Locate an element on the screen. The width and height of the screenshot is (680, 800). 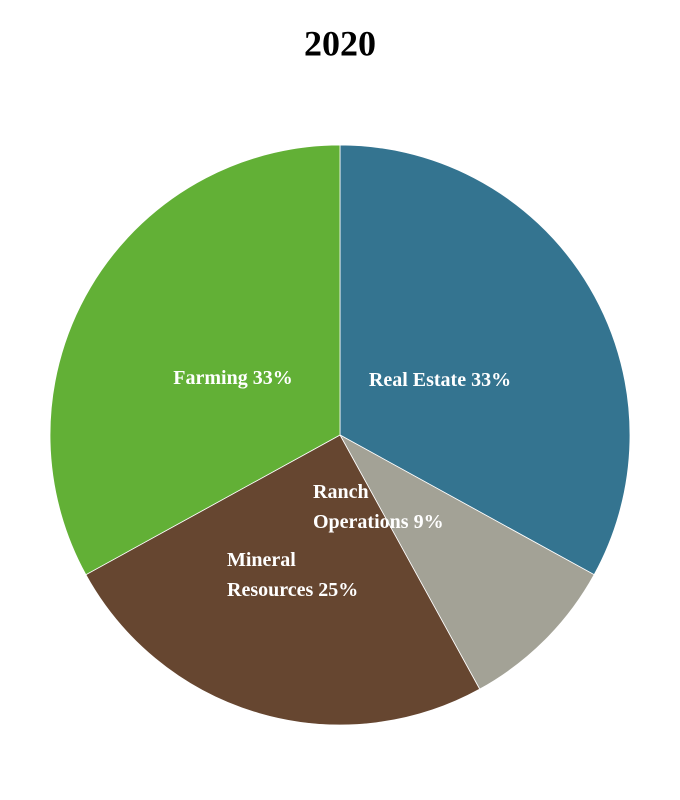
chart-title: 2020 is located at coordinates (340, 43).